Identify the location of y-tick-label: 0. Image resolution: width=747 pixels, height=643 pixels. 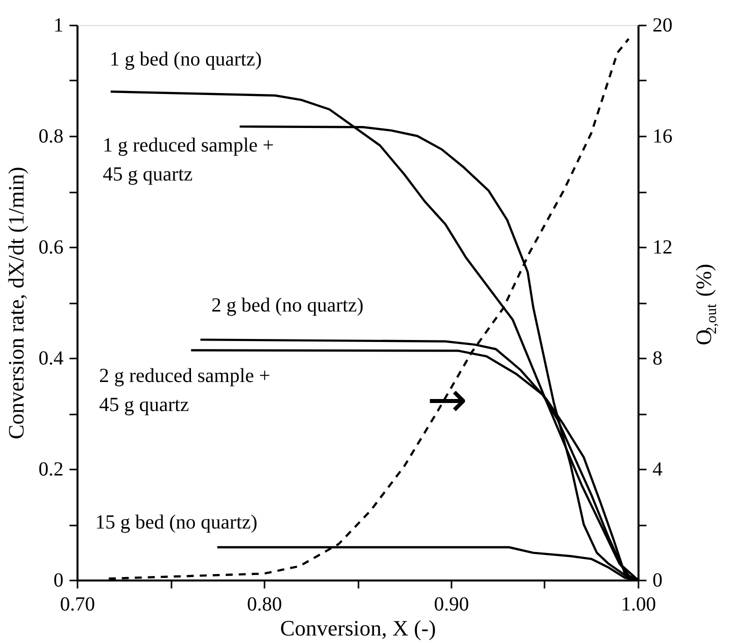
(59, 581).